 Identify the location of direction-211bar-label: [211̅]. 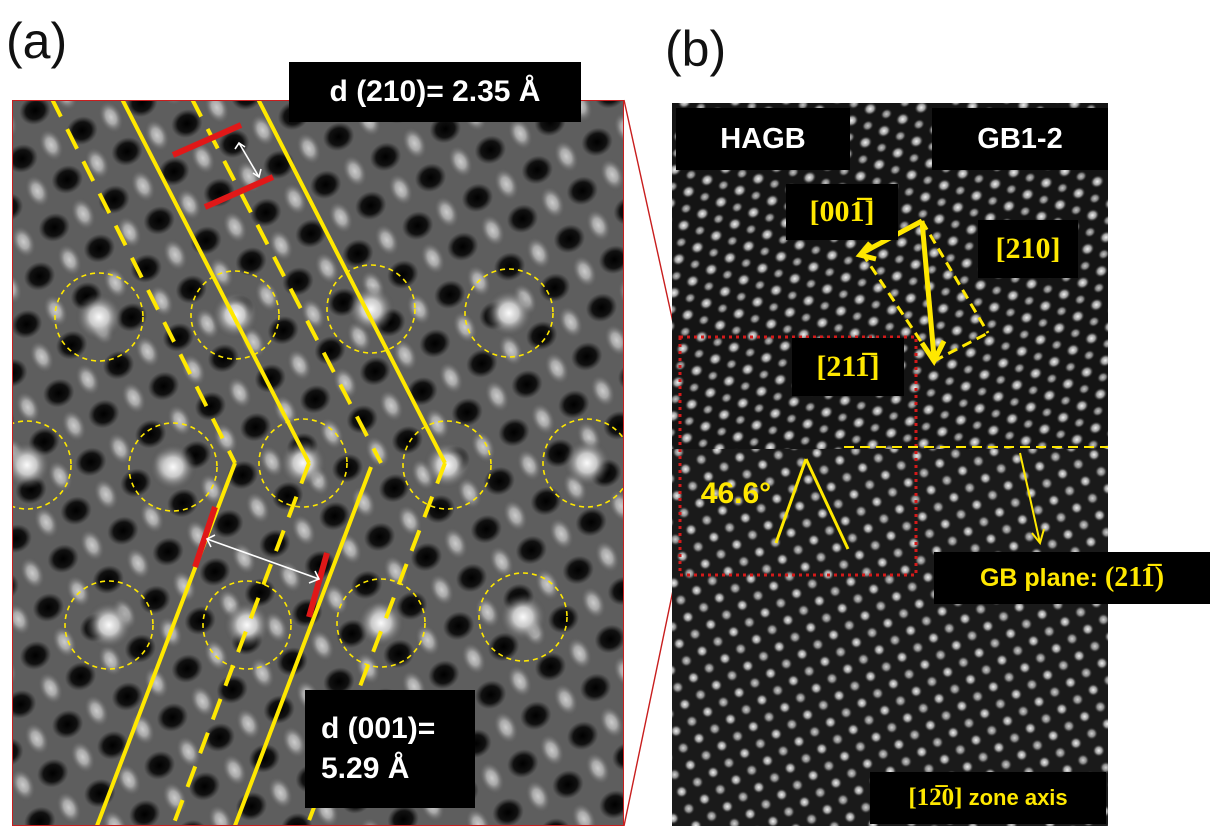
(848, 367).